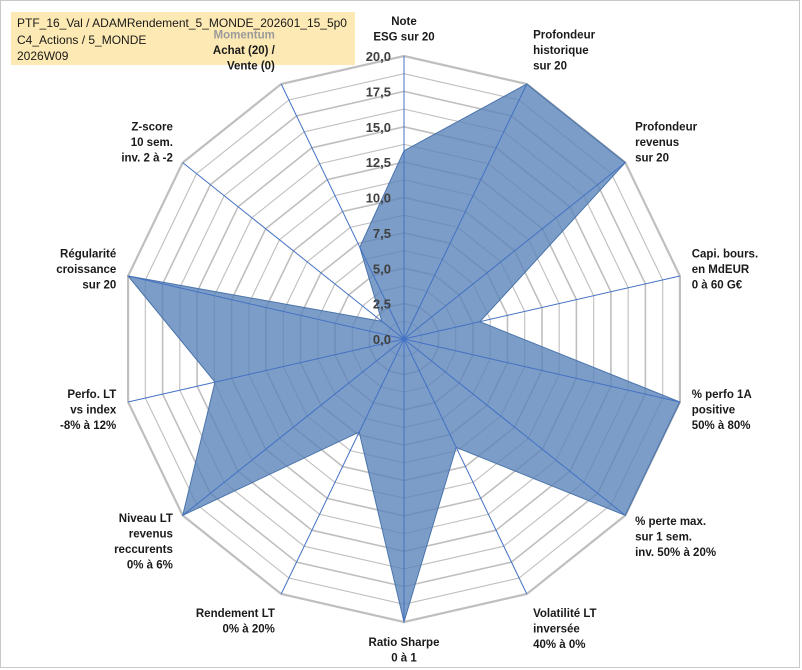  What do you see at coordinates (382, 304) in the screenshot?
I see `tick-label: 2,5` at bounding box center [382, 304].